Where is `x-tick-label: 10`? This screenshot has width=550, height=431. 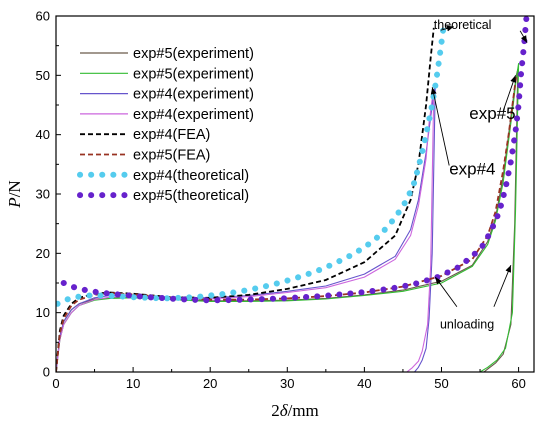 x-tick-label: 10 is located at coordinates (133, 383).